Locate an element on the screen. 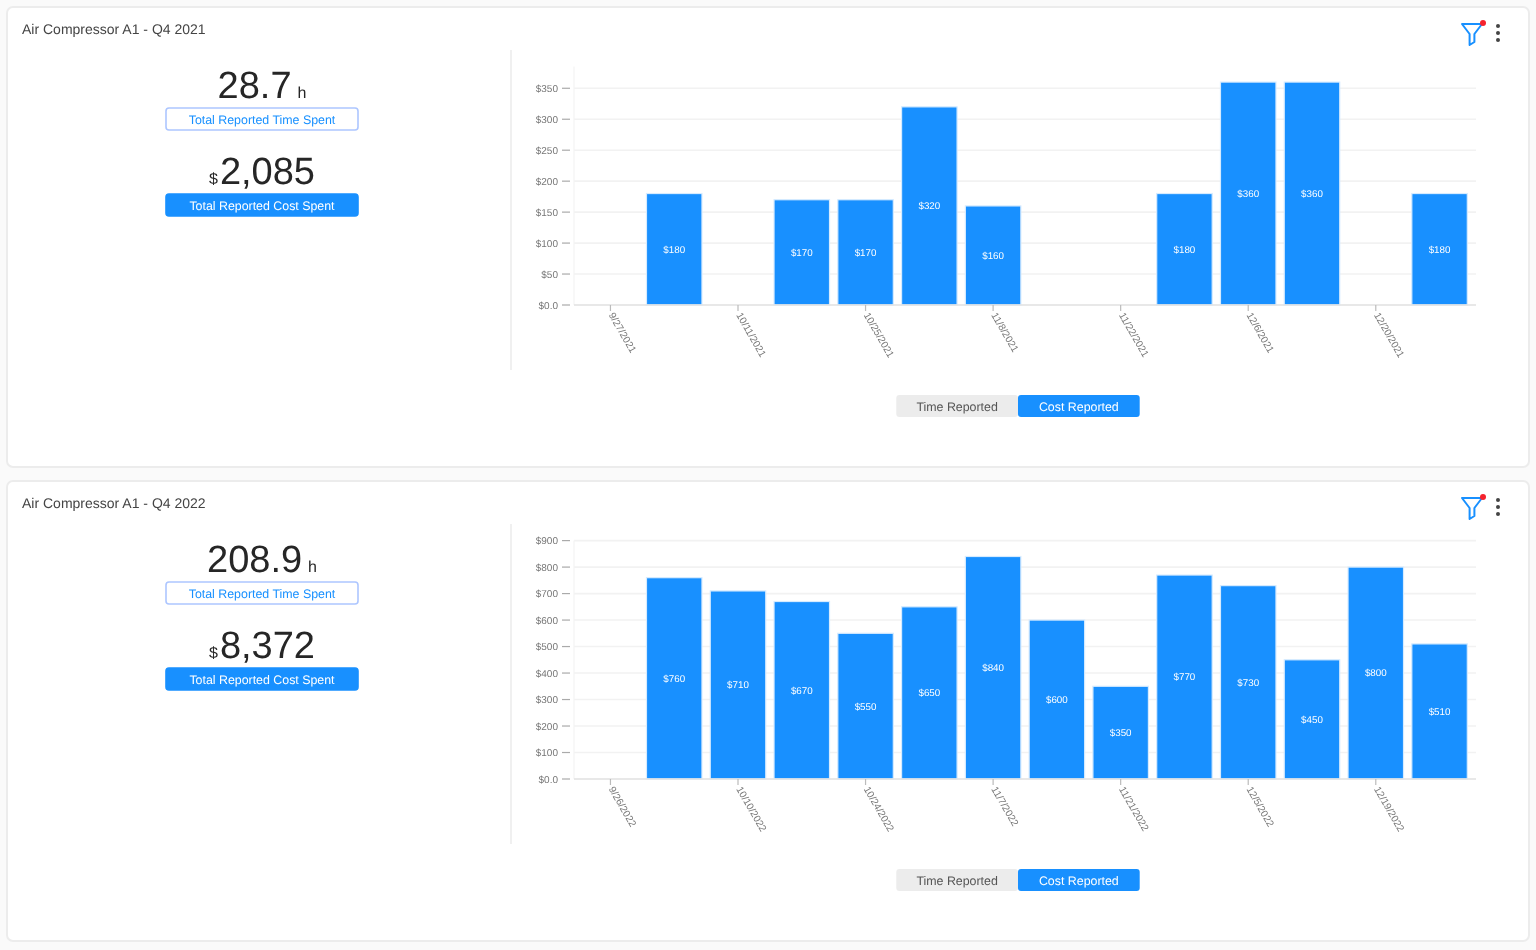 The image size is (1536, 950). text: 208.9 is located at coordinates (255, 561).